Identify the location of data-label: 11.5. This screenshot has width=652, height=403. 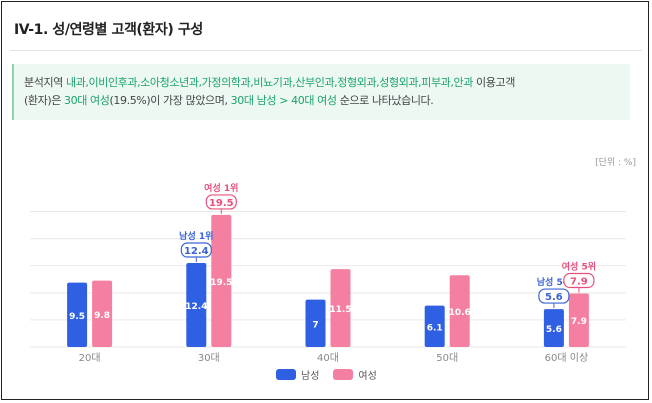
(340, 310).